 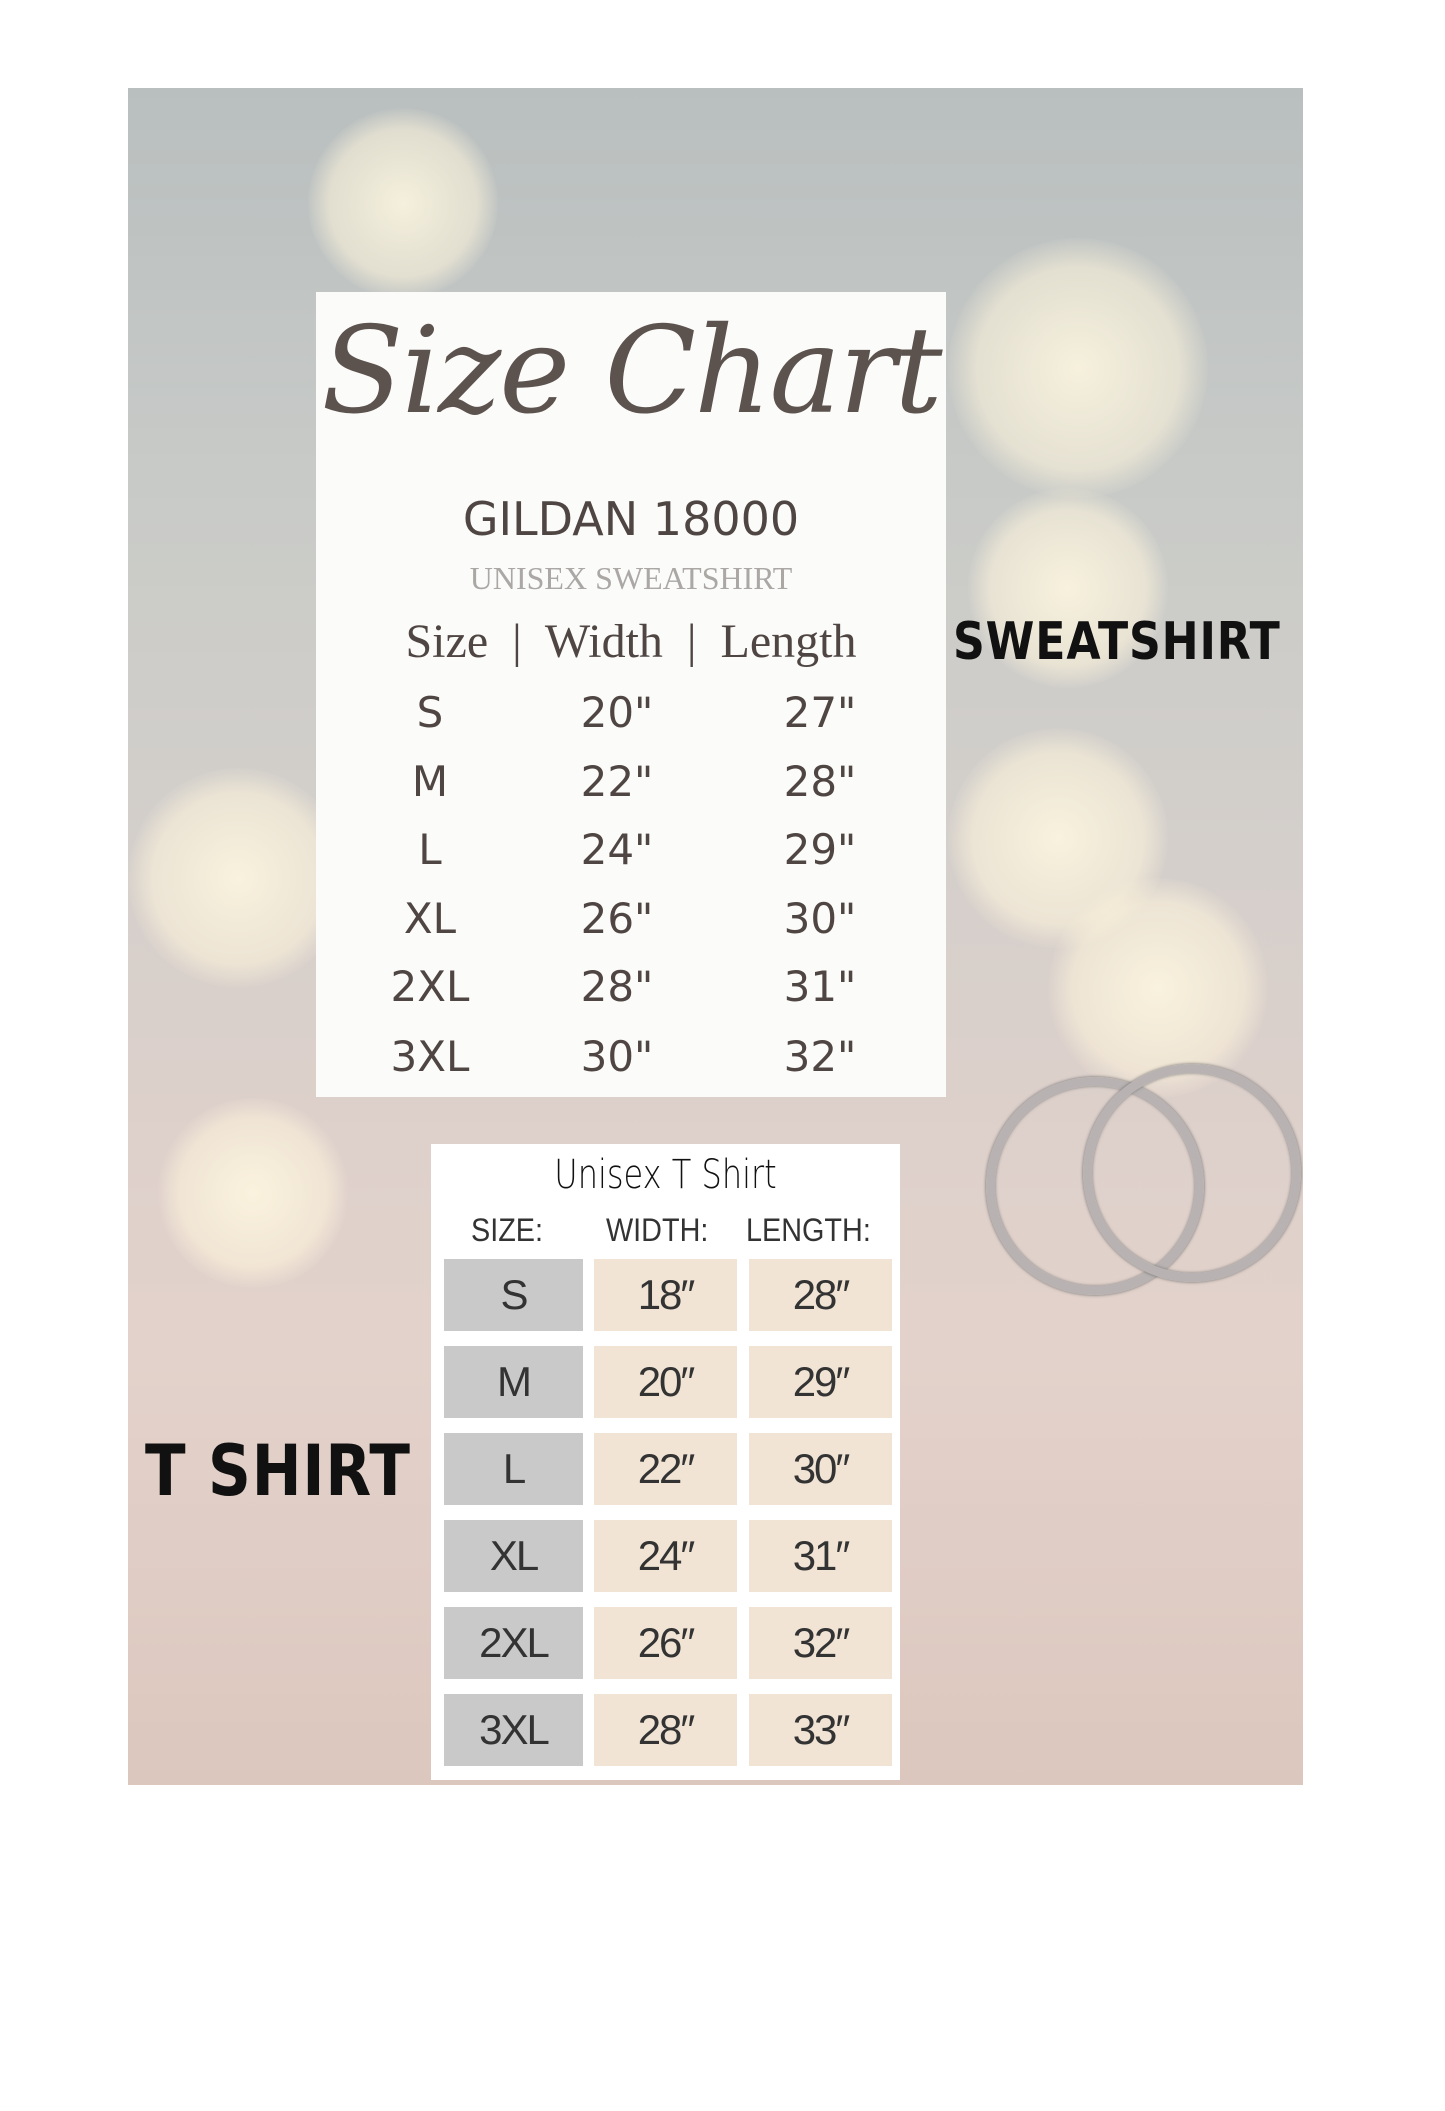 What do you see at coordinates (820, 849) in the screenshot?
I see `cell-length: 29"` at bounding box center [820, 849].